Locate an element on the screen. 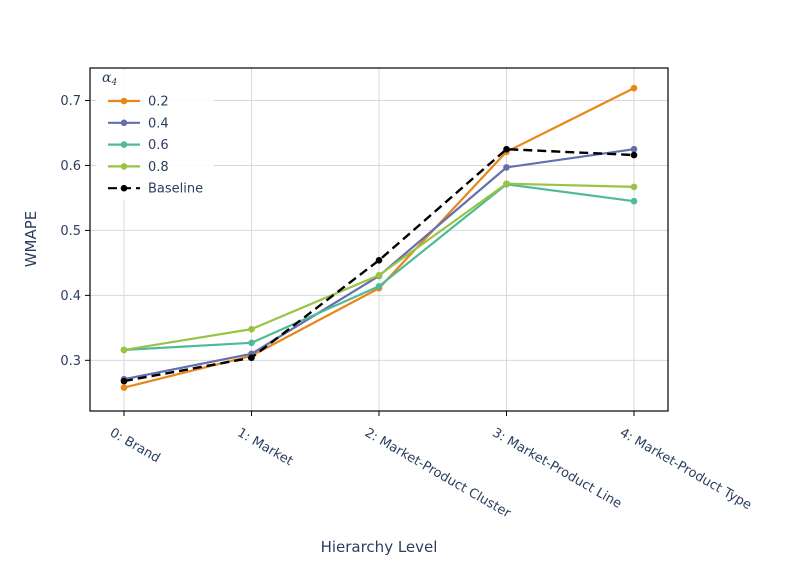  legend-items: 0.2 0.4 0.6 0.8 Baseline is located at coordinates (155, 146).